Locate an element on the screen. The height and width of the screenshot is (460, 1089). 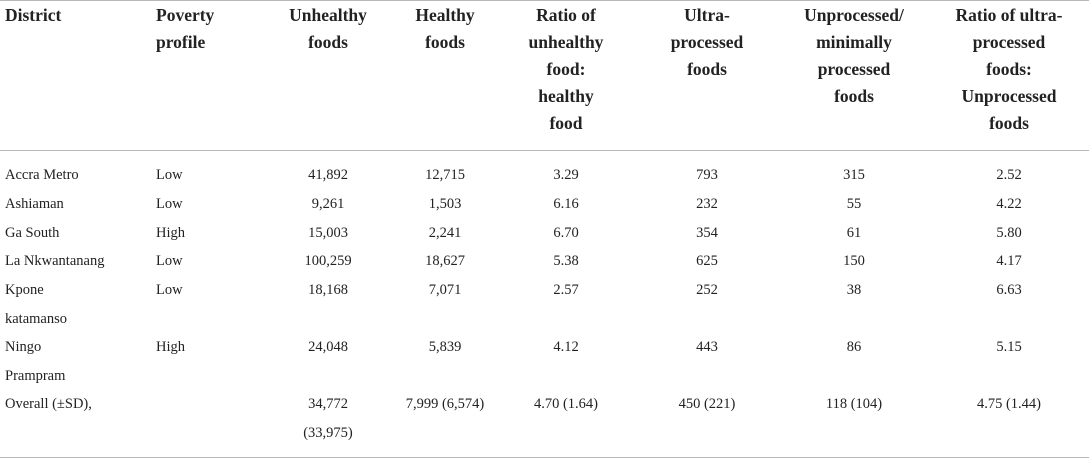
header-unprocessed: Unprocessed/ minimally processed foods is located at coordinates (854, 55).